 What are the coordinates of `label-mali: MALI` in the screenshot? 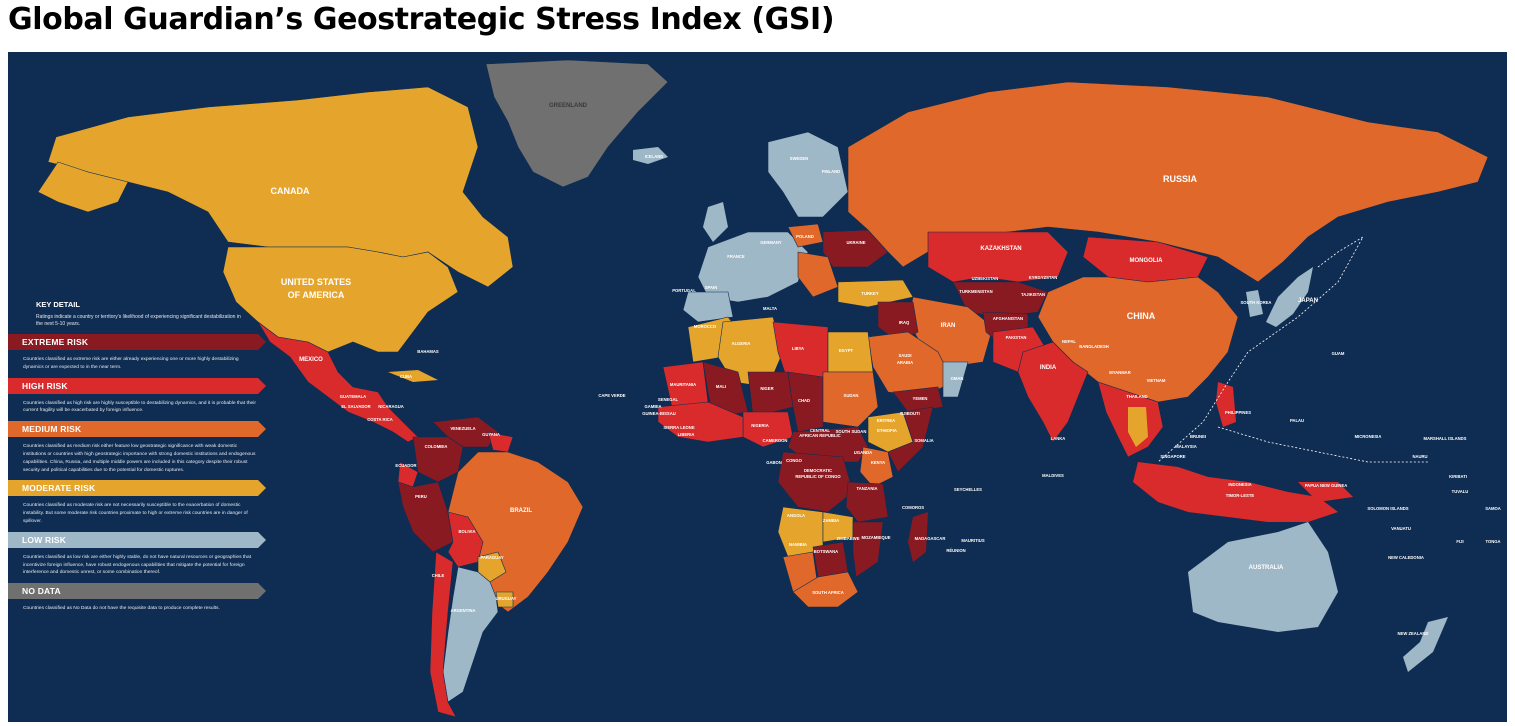 It's located at (721, 386).